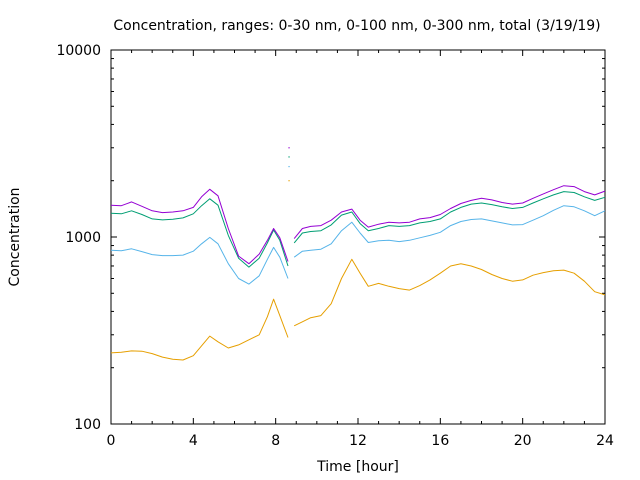 This screenshot has height=480, width=640. What do you see at coordinates (87, 425) in the screenshot?
I see `y-tick-label: 100` at bounding box center [87, 425].